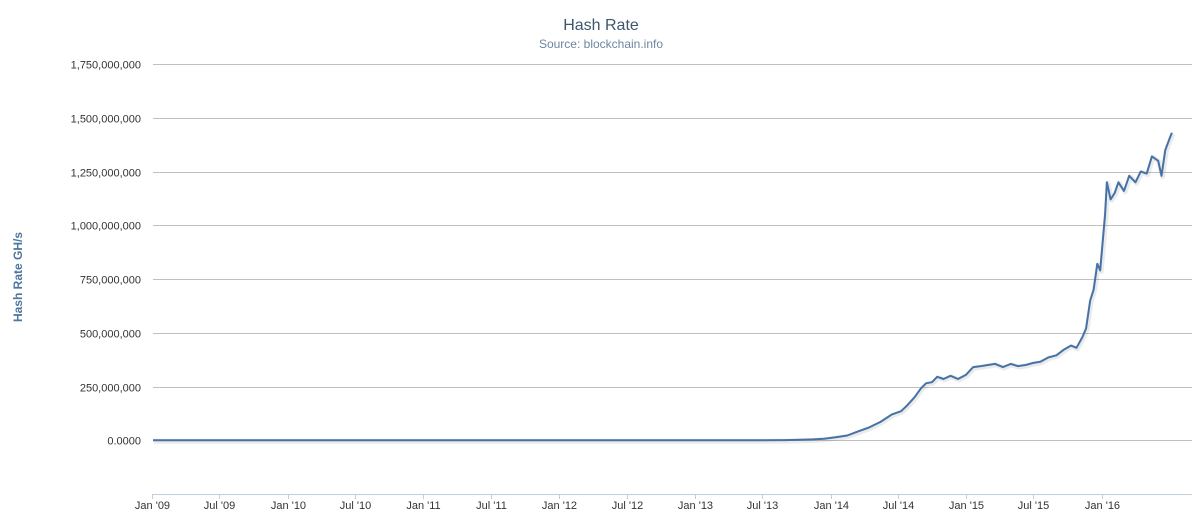  What do you see at coordinates (601, 44) in the screenshot?
I see `chart-subtitle: Source: blockchain.info` at bounding box center [601, 44].